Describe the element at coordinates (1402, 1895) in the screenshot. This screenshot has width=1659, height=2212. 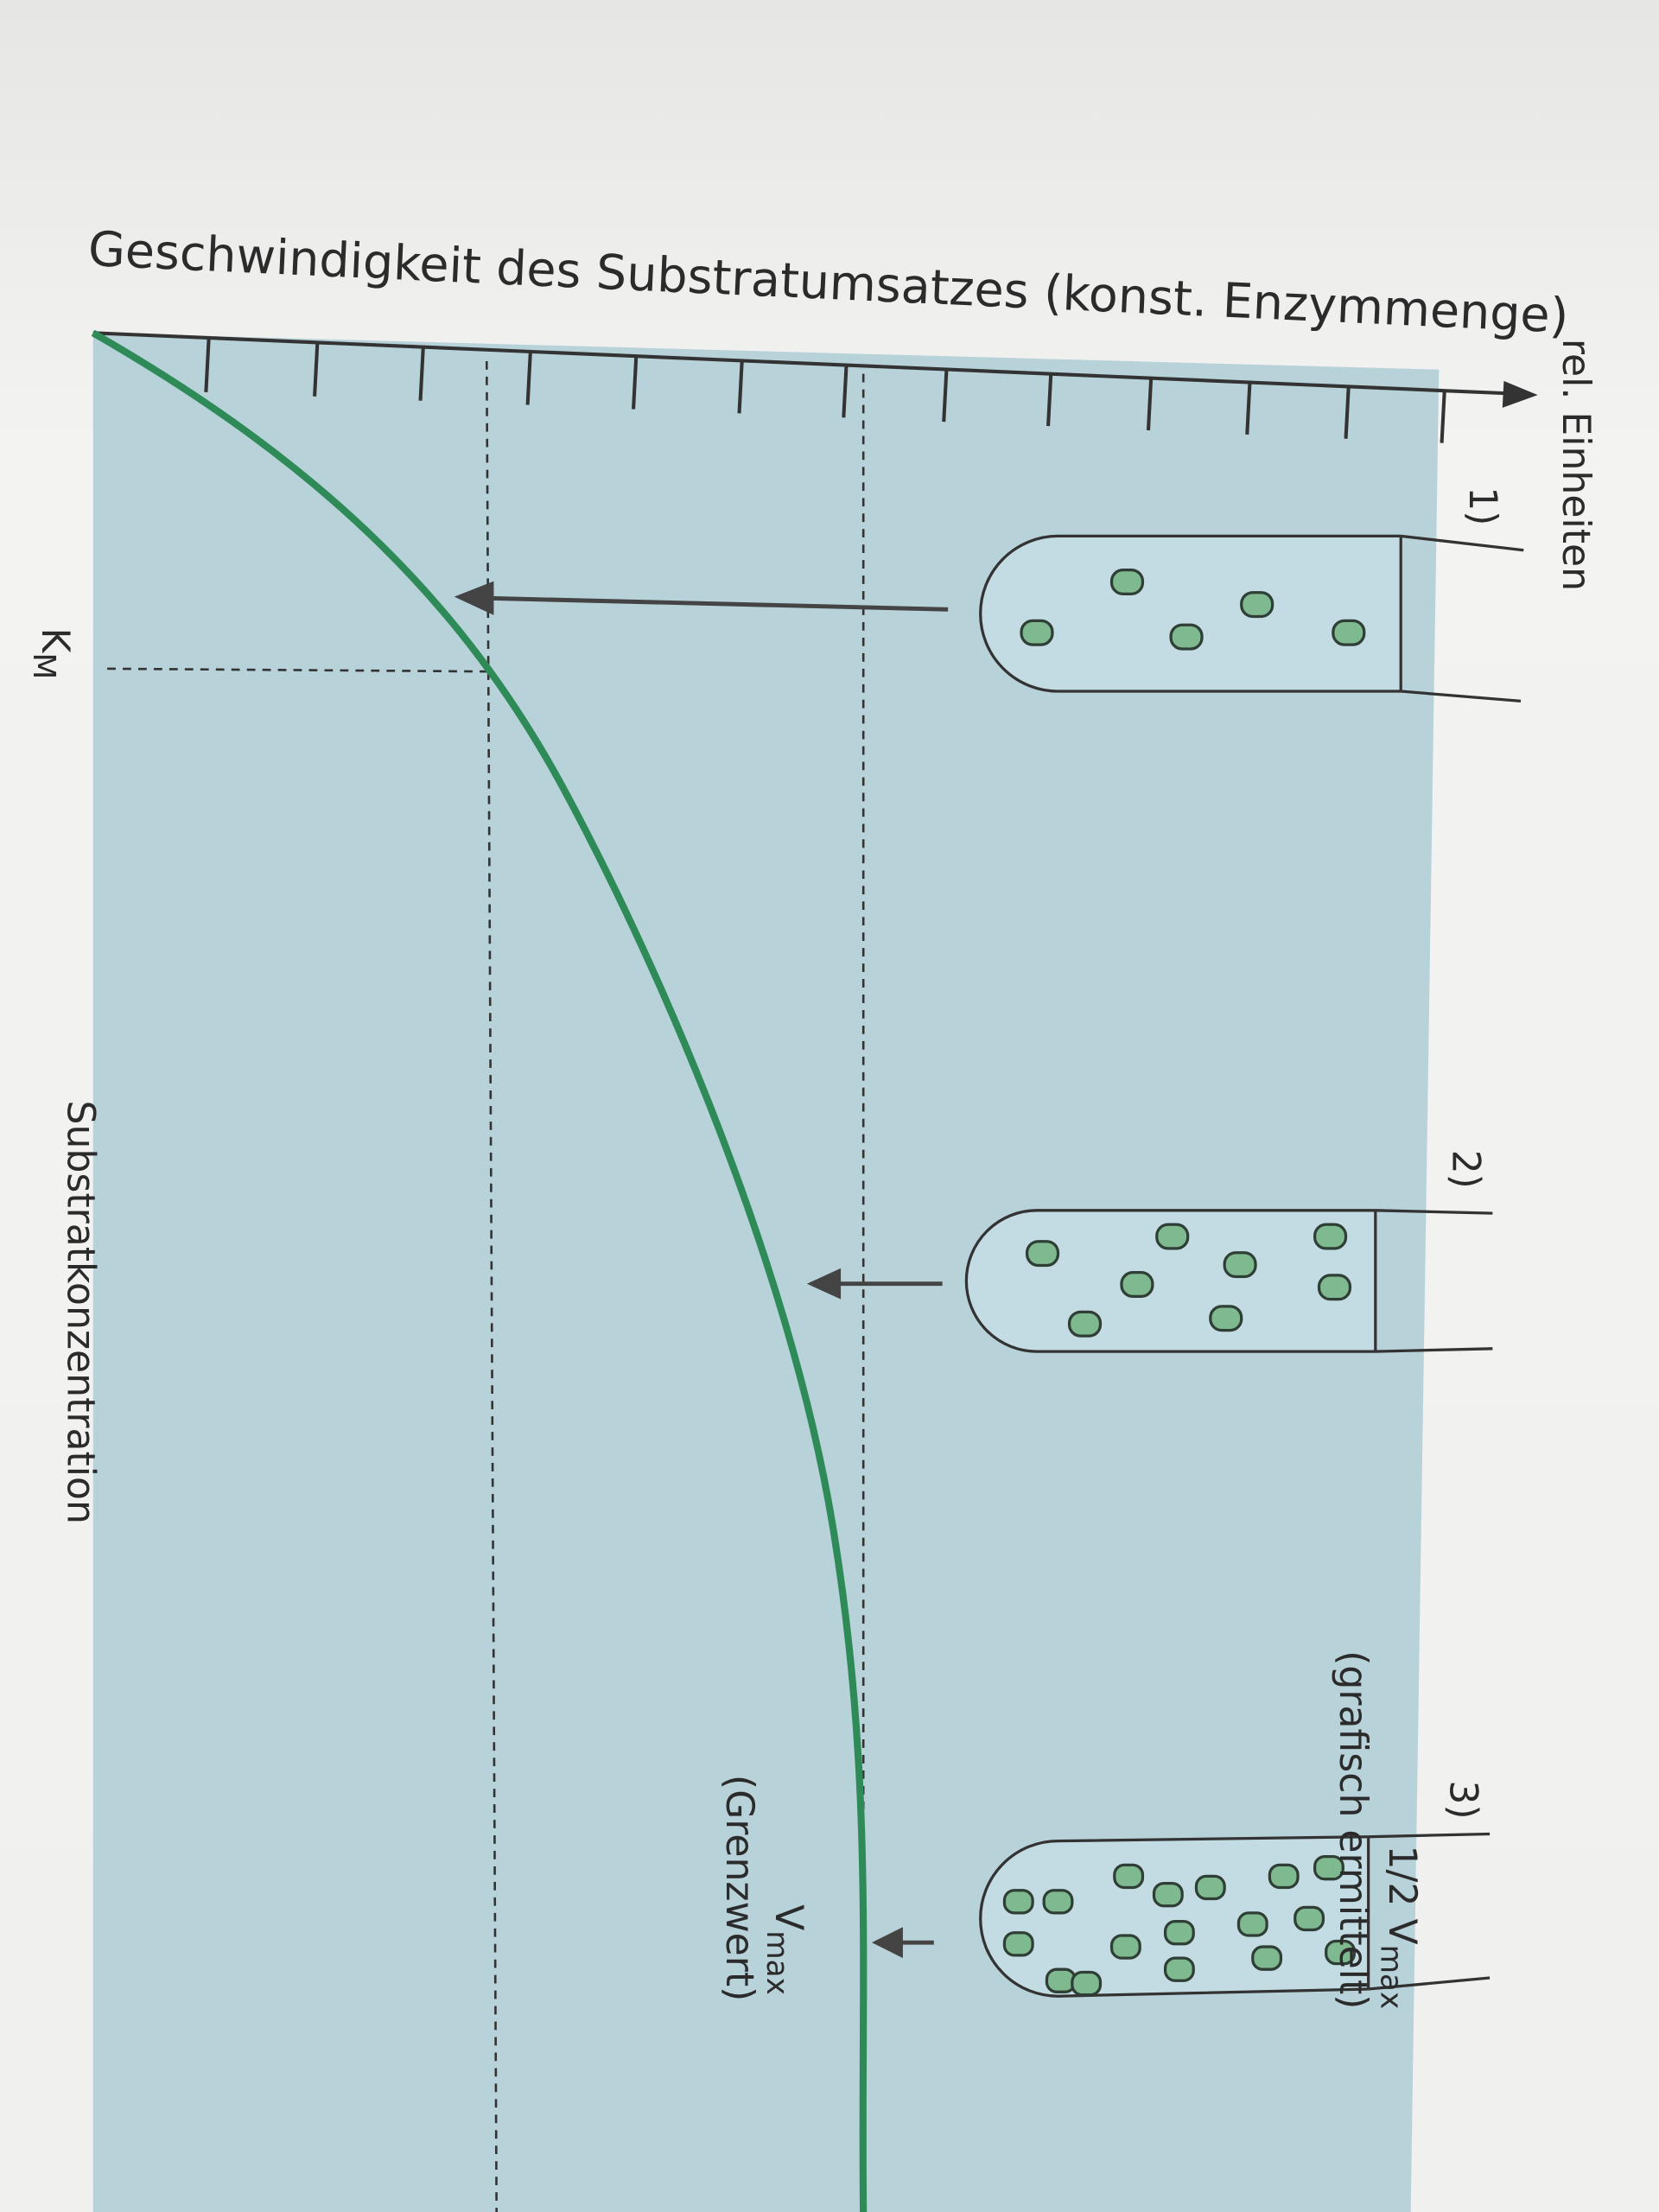
I see `half-vmax-symbol: 1/2 V` at that location.